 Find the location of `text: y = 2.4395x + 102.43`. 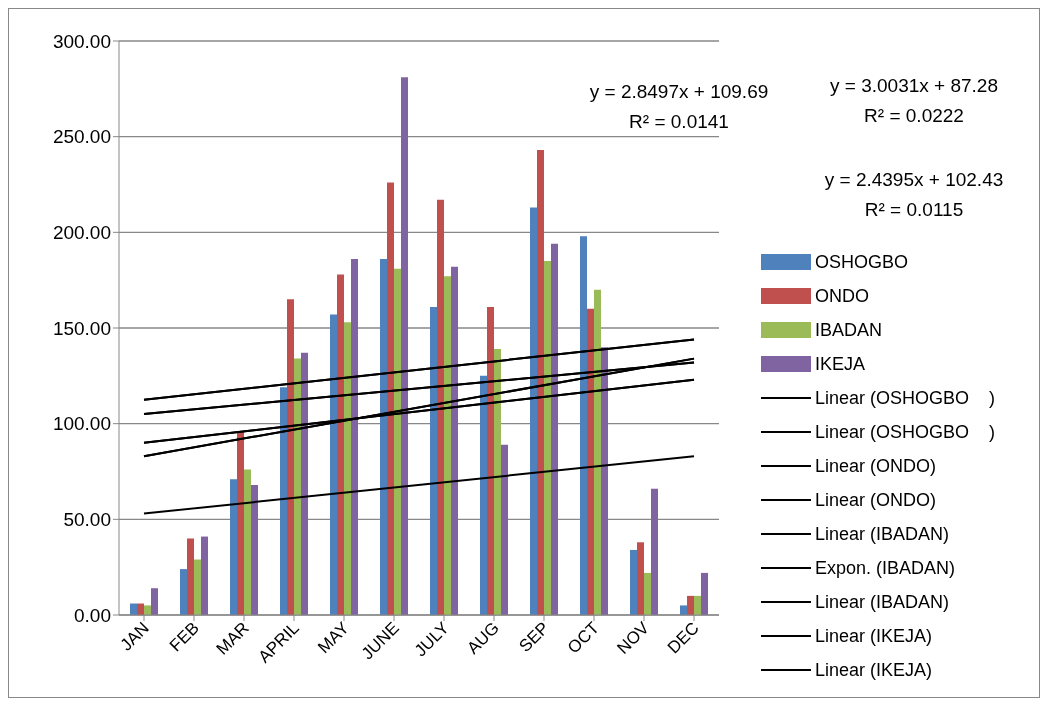

text: y = 2.4395x + 102.43 is located at coordinates (914, 179).